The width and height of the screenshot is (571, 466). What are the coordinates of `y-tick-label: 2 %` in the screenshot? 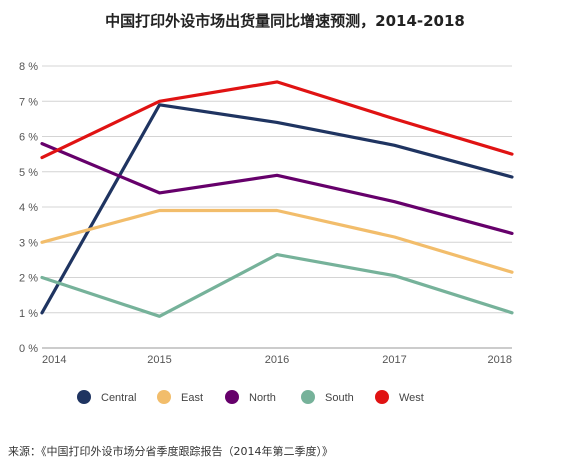 It's located at (28, 279).